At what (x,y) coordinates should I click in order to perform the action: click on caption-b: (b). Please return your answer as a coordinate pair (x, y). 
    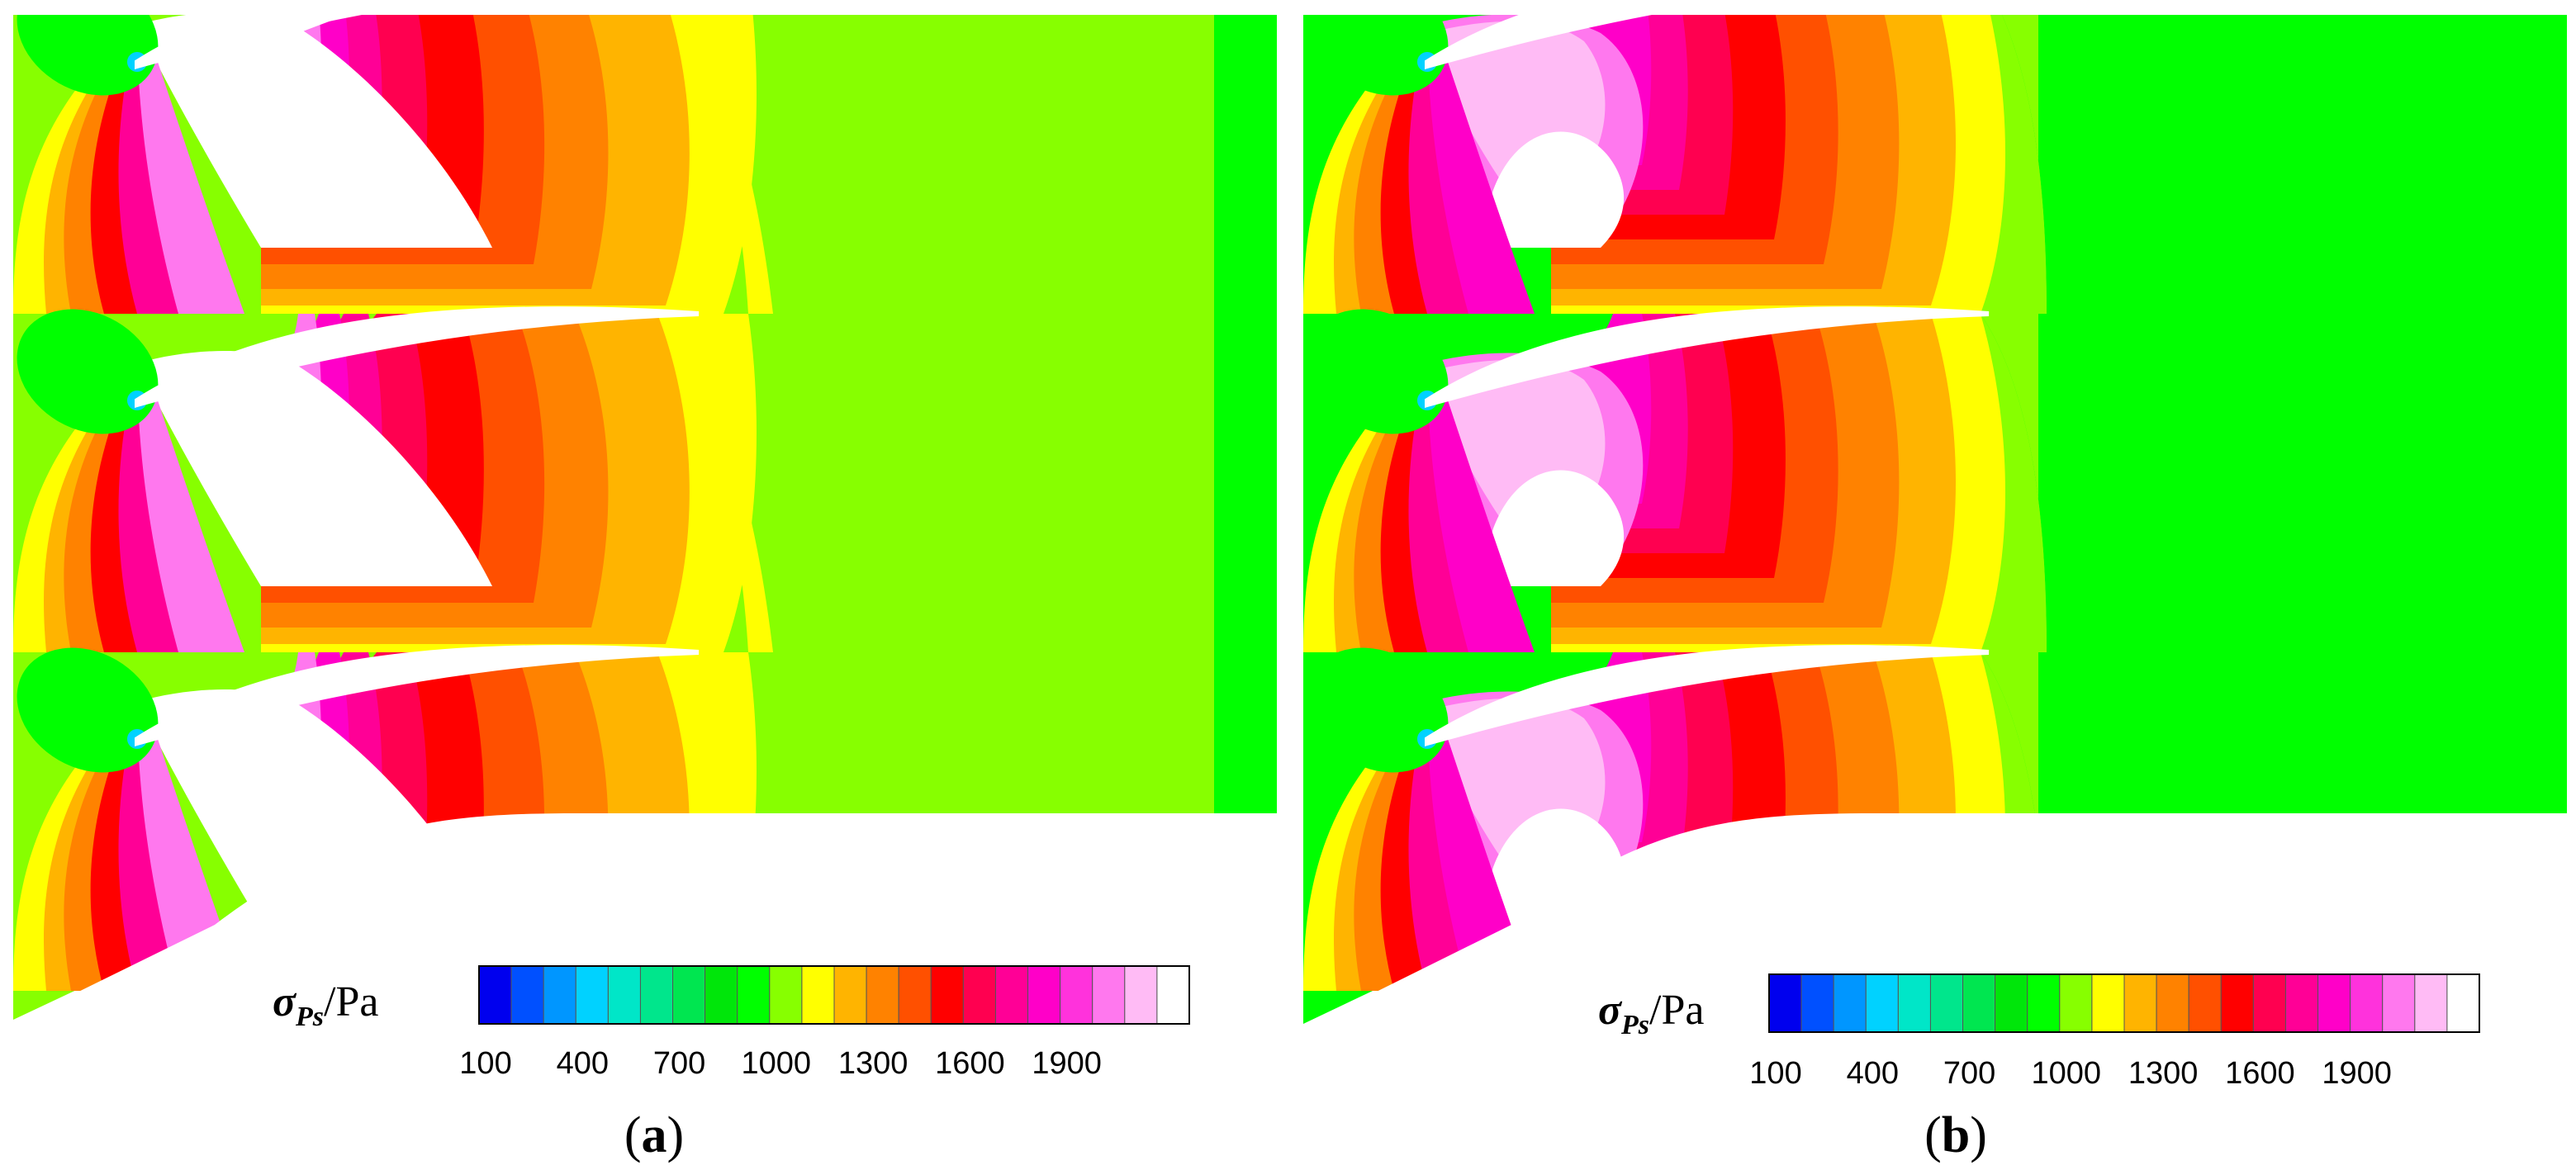
    Looking at the image, I should click on (1955, 1135).